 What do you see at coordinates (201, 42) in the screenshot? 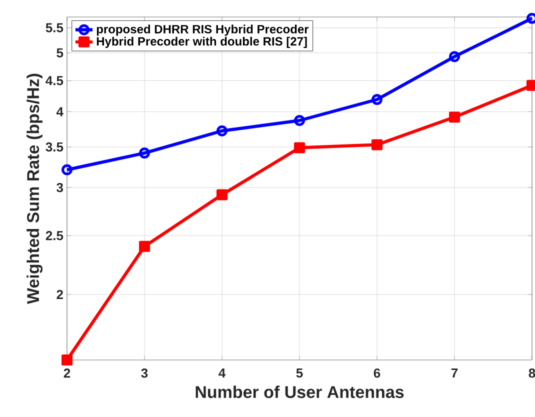
I see `legend-label: Hybrid Precoder with double RIS [27]` at bounding box center [201, 42].